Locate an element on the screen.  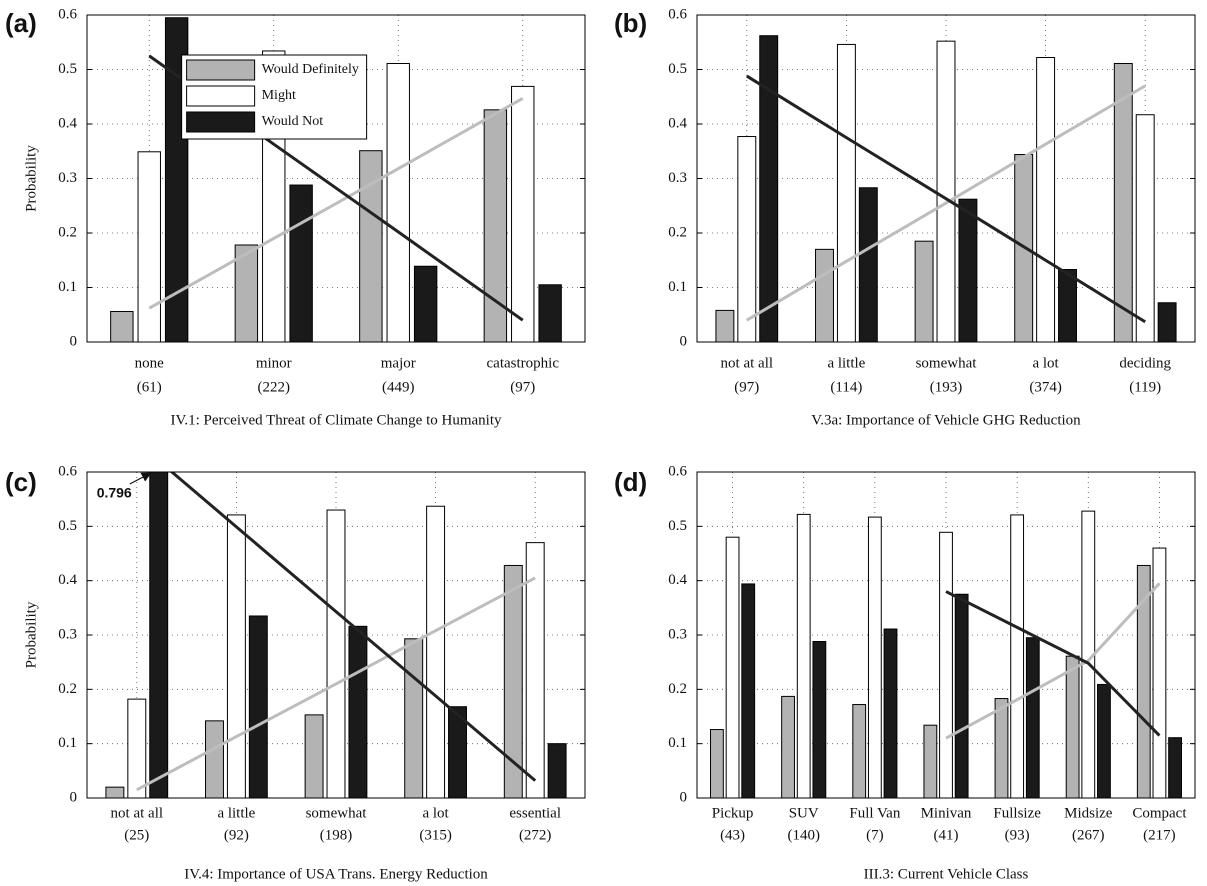
value-label: 0.796 is located at coordinates (114, 493).